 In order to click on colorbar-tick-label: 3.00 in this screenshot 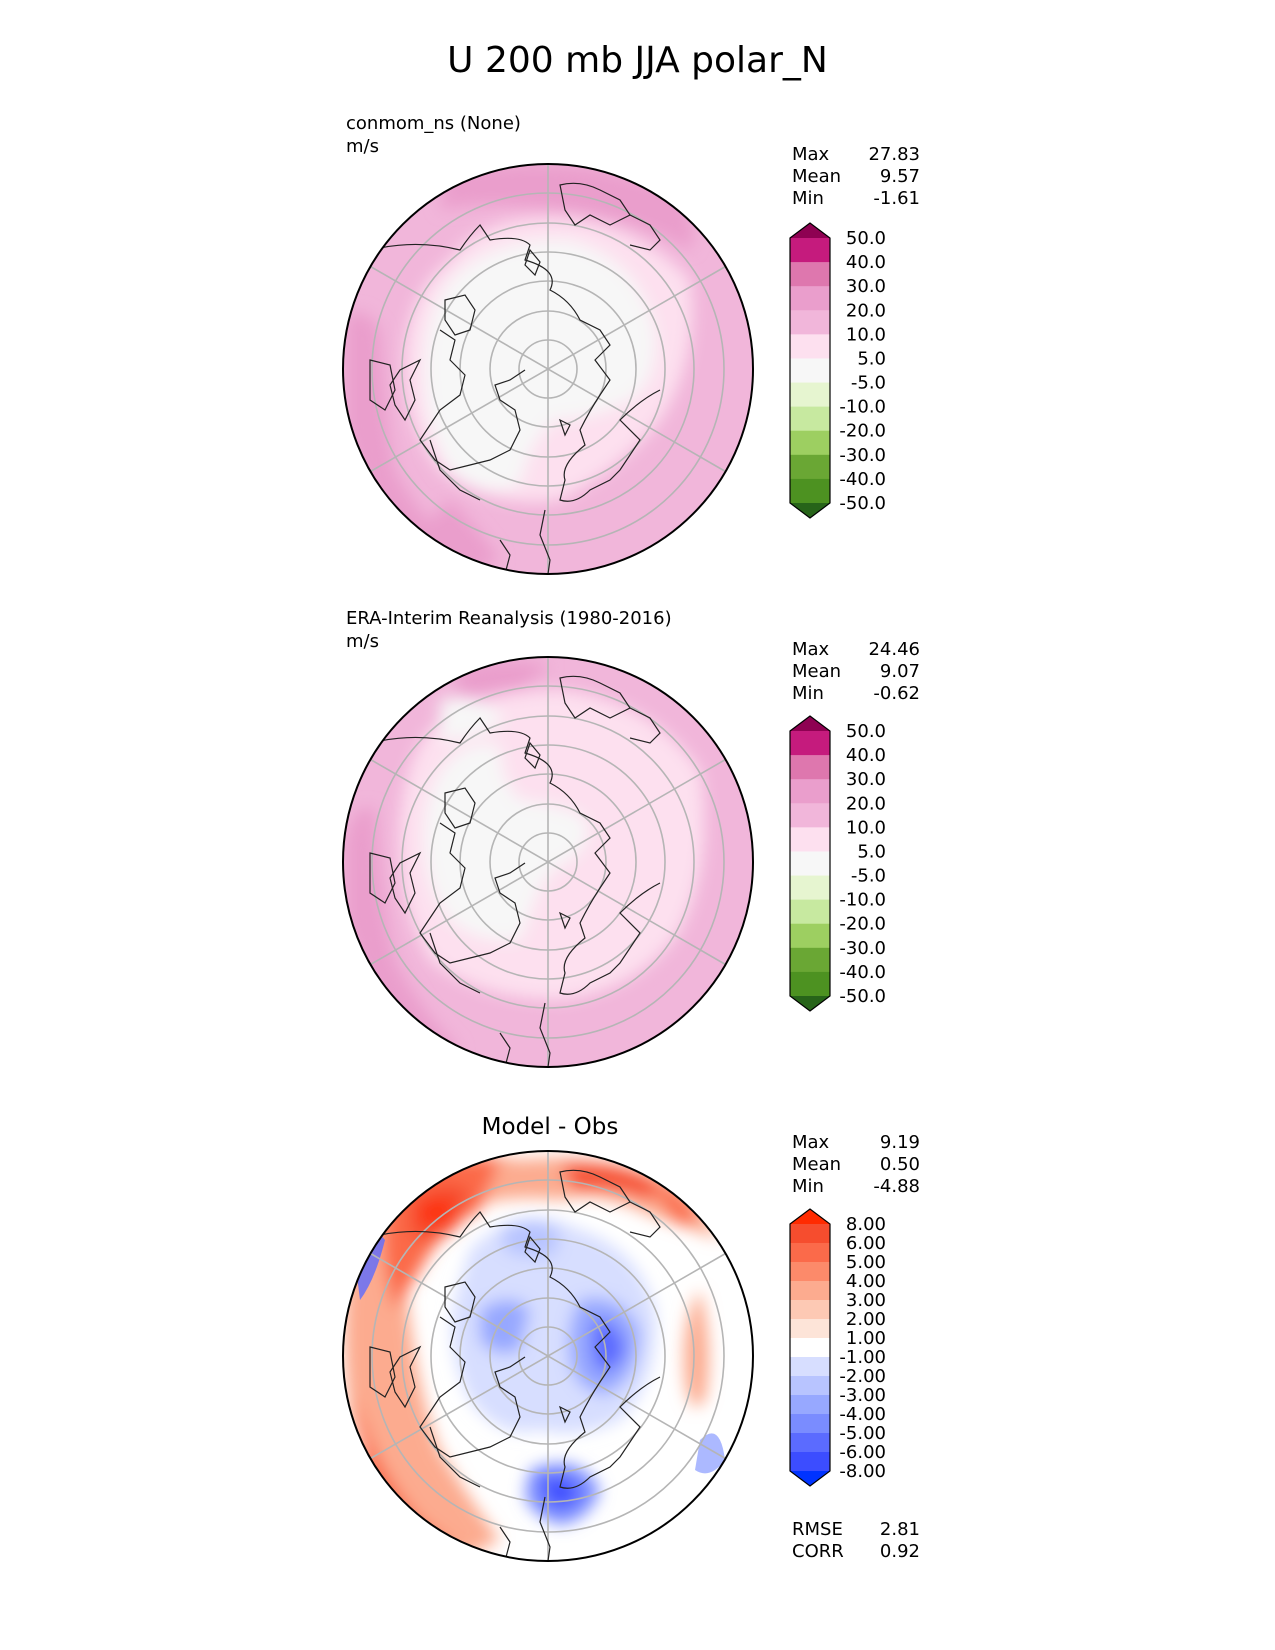, I will do `click(866, 1300)`.